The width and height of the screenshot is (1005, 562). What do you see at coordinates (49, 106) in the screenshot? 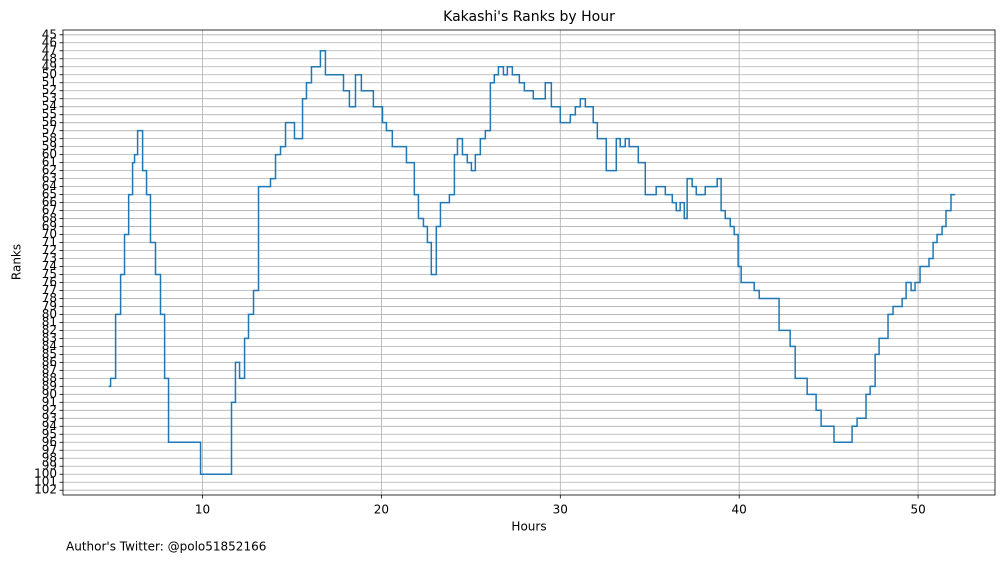
I see `y-tick-label: 54` at bounding box center [49, 106].